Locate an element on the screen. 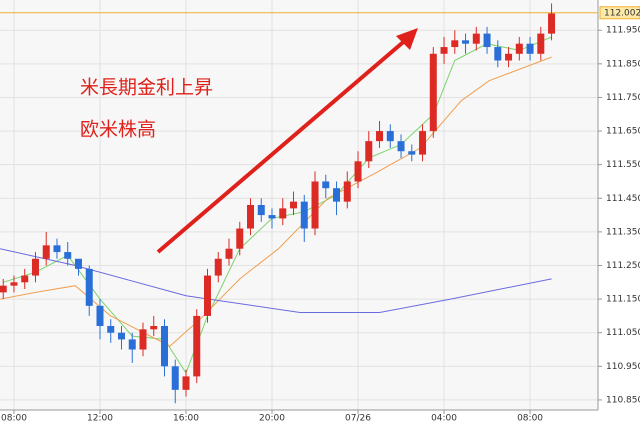 The height and width of the screenshot is (427, 640). arrow-head is located at coordinates (407, 39).